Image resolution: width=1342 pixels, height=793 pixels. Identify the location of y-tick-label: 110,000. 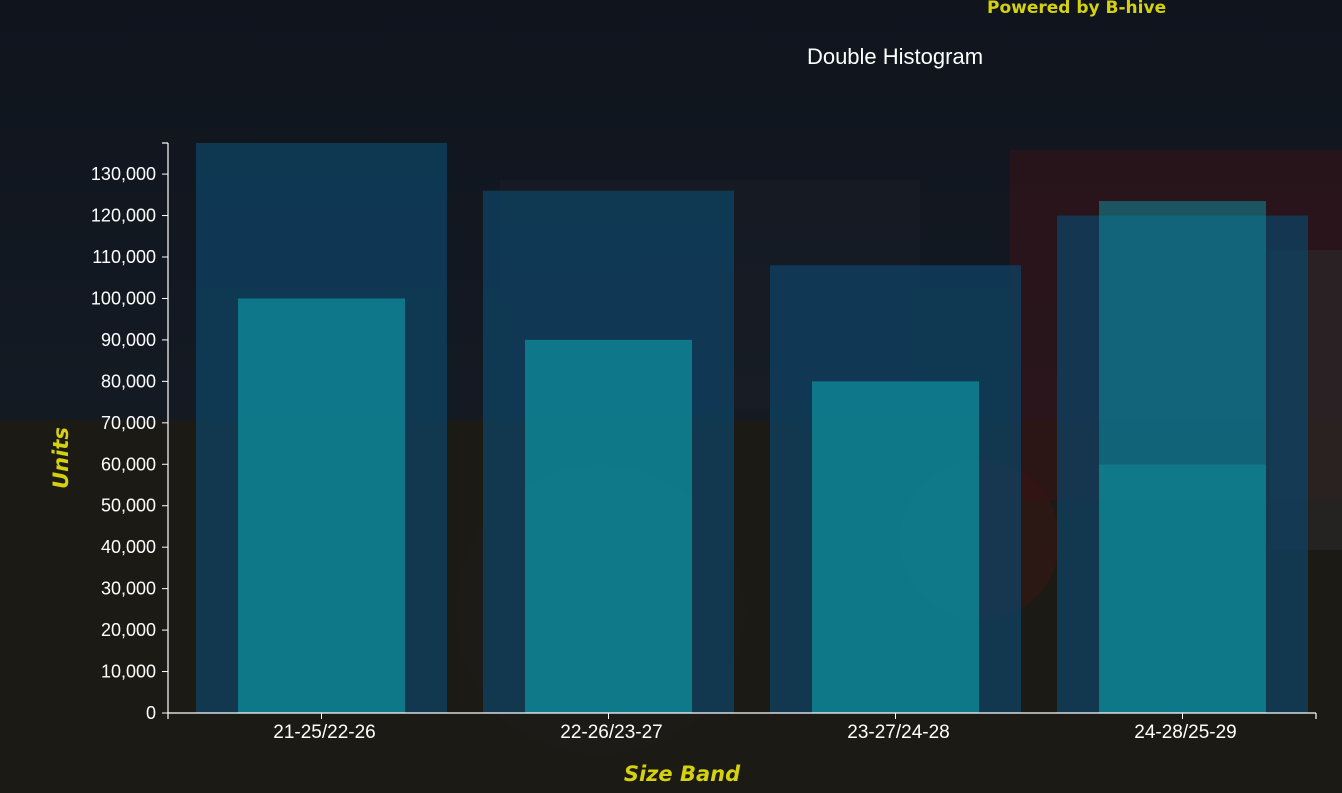
(124, 257).